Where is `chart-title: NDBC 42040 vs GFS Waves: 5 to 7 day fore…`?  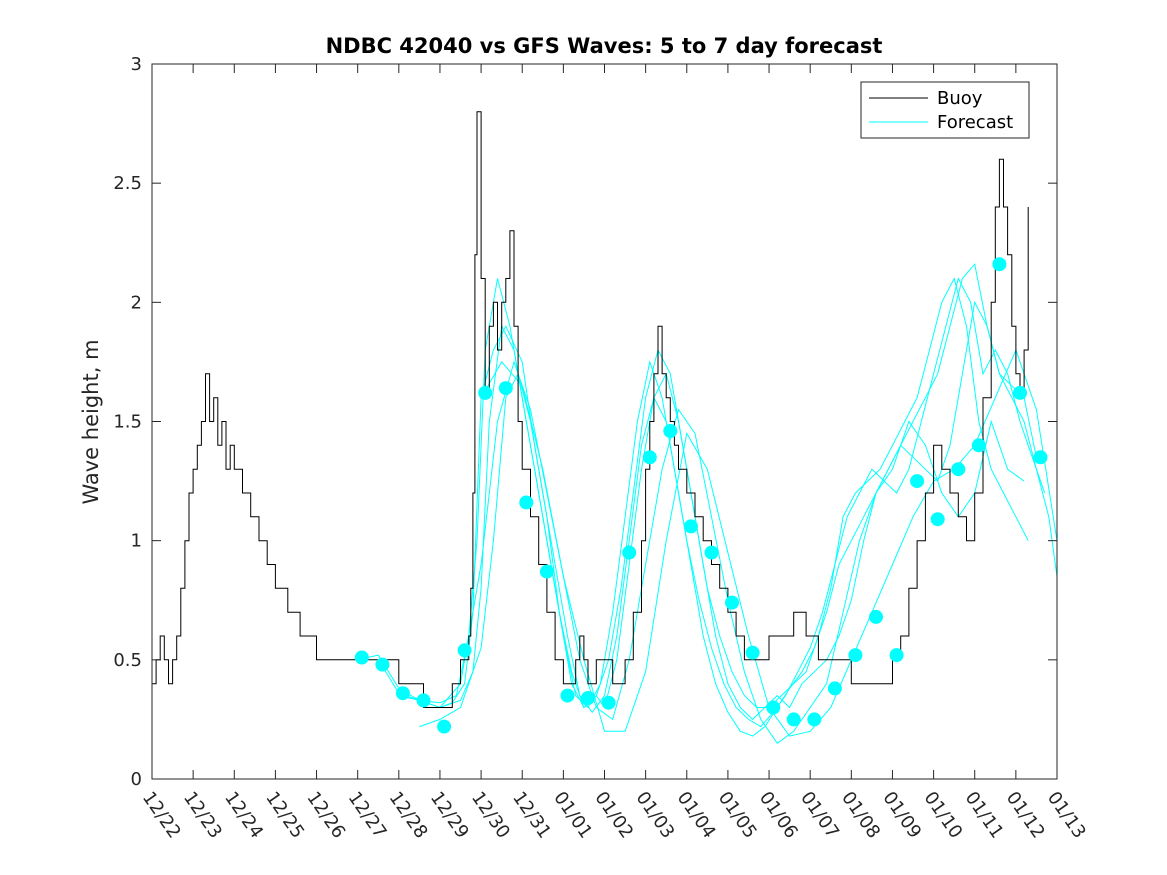
chart-title: NDBC 42040 vs GFS Waves: 5 to 7 day fore… is located at coordinates (604, 46).